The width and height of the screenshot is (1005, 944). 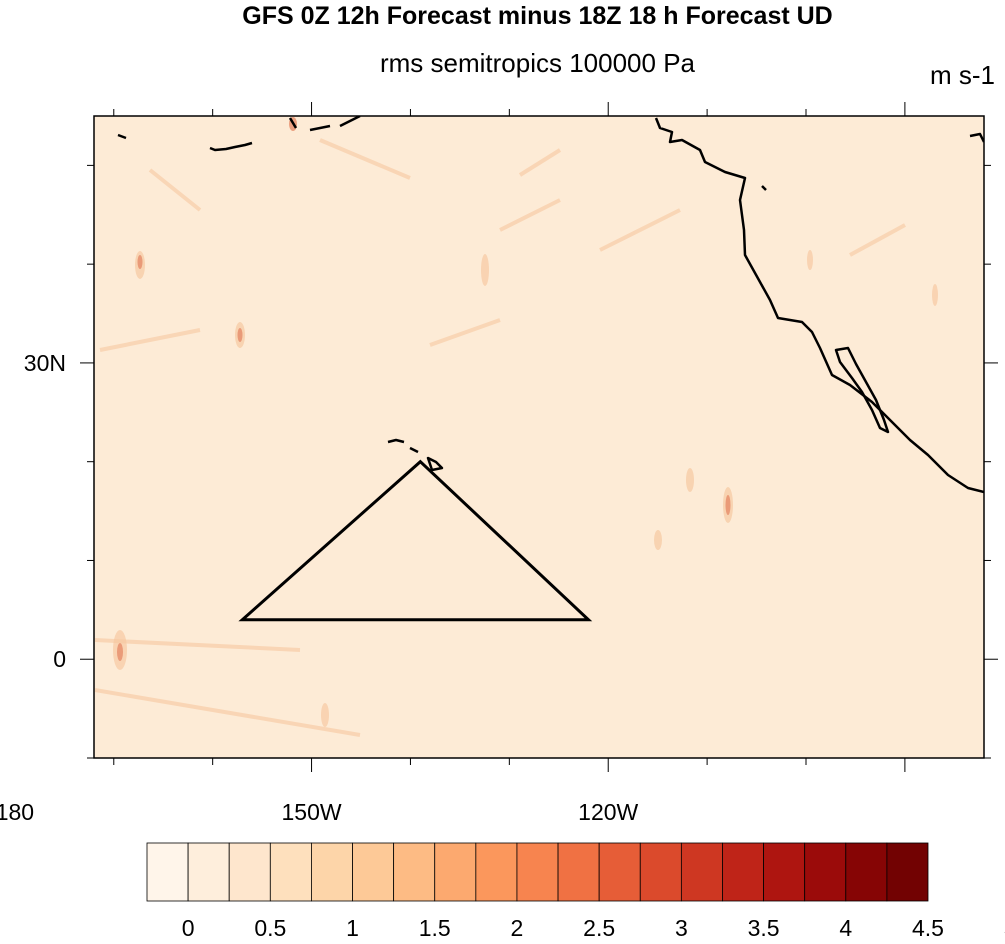 What do you see at coordinates (188, 928) in the screenshot?
I see `colorbar-label: 0` at bounding box center [188, 928].